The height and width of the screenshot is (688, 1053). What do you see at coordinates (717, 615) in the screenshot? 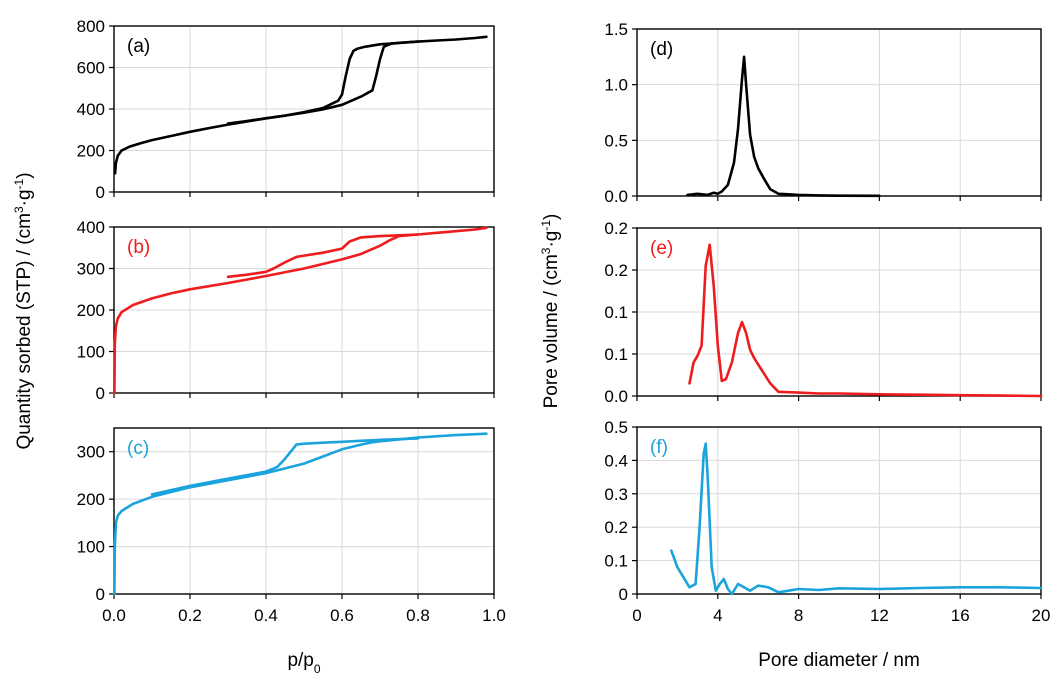
I see `x-tick-label: 4` at bounding box center [717, 615].